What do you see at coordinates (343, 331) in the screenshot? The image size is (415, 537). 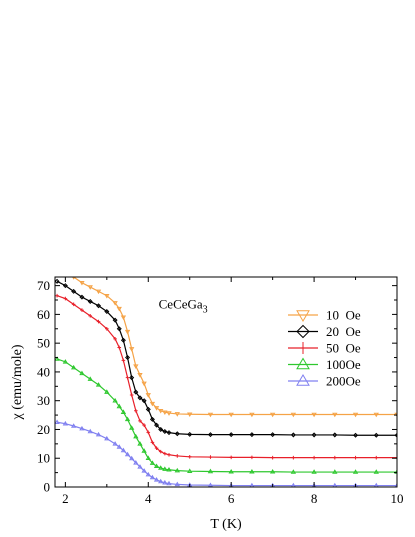 I see `legend-label: 20 Oe` at bounding box center [343, 331].